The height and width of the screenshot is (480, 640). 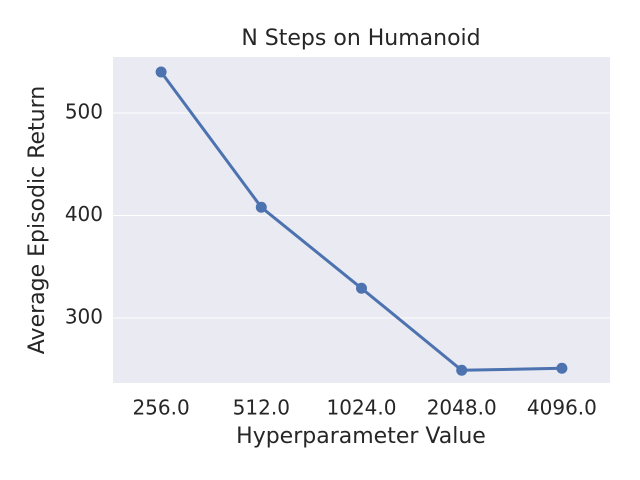 I want to click on x-axis-label: Hyperparameter Value, so click(x=361, y=436).